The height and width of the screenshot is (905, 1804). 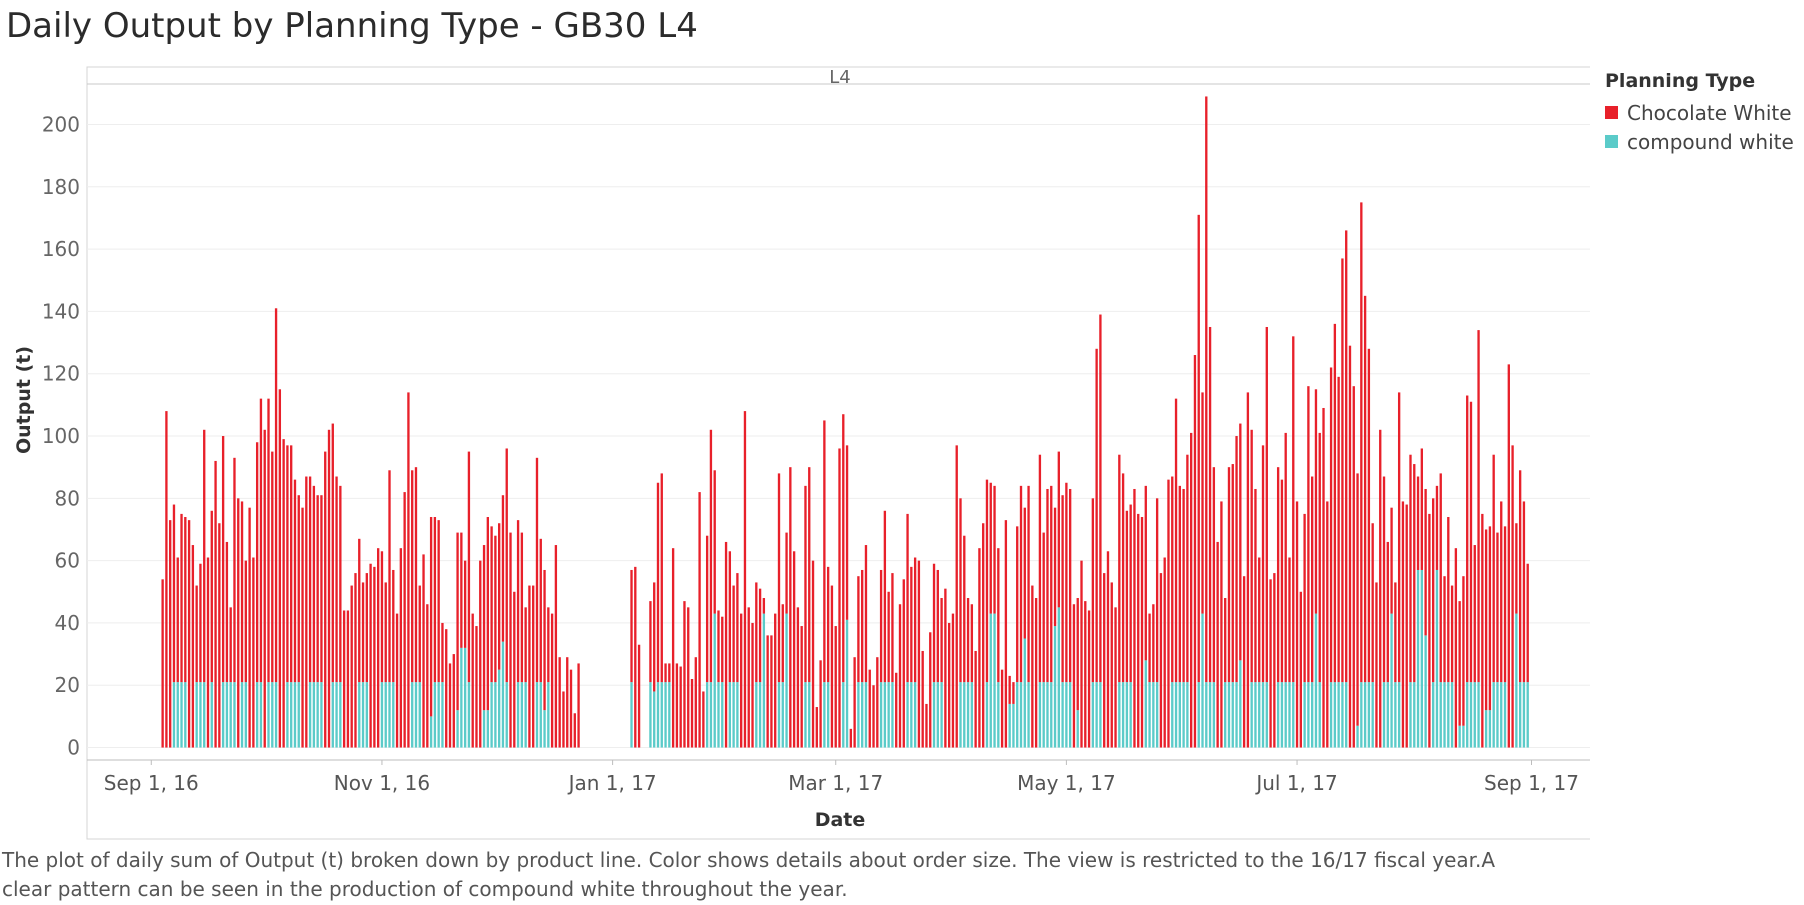 What do you see at coordinates (1709, 112) in the screenshot?
I see `legend-item-label: Chocolate White` at bounding box center [1709, 112].